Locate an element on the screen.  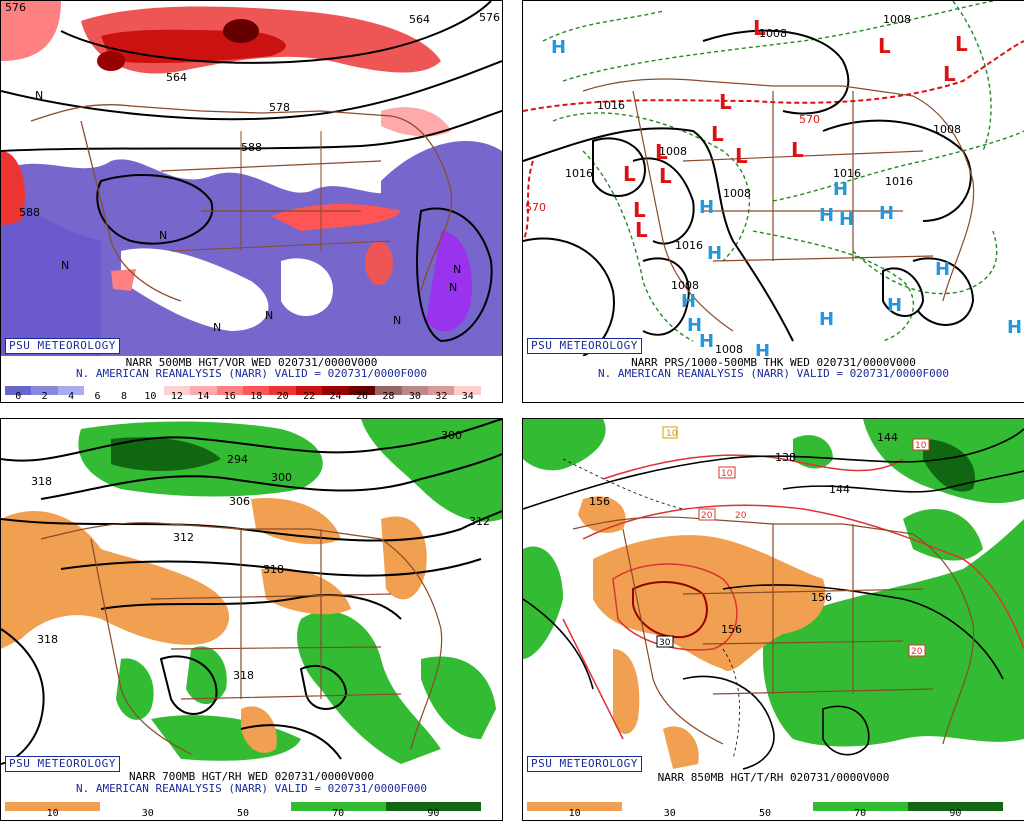
colorbar-tick-label: 34 is located at coordinates (467, 396).